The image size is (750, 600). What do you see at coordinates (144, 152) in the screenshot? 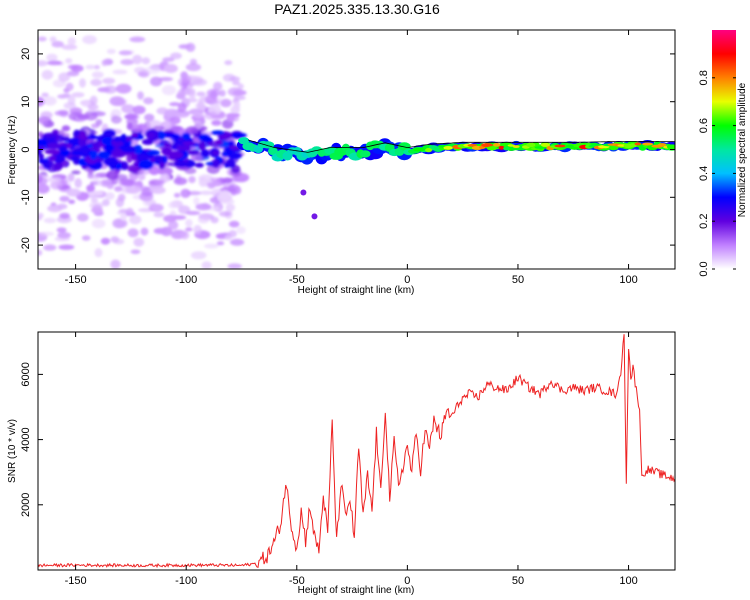
I see `heatmap-noise-region` at bounding box center [144, 152].